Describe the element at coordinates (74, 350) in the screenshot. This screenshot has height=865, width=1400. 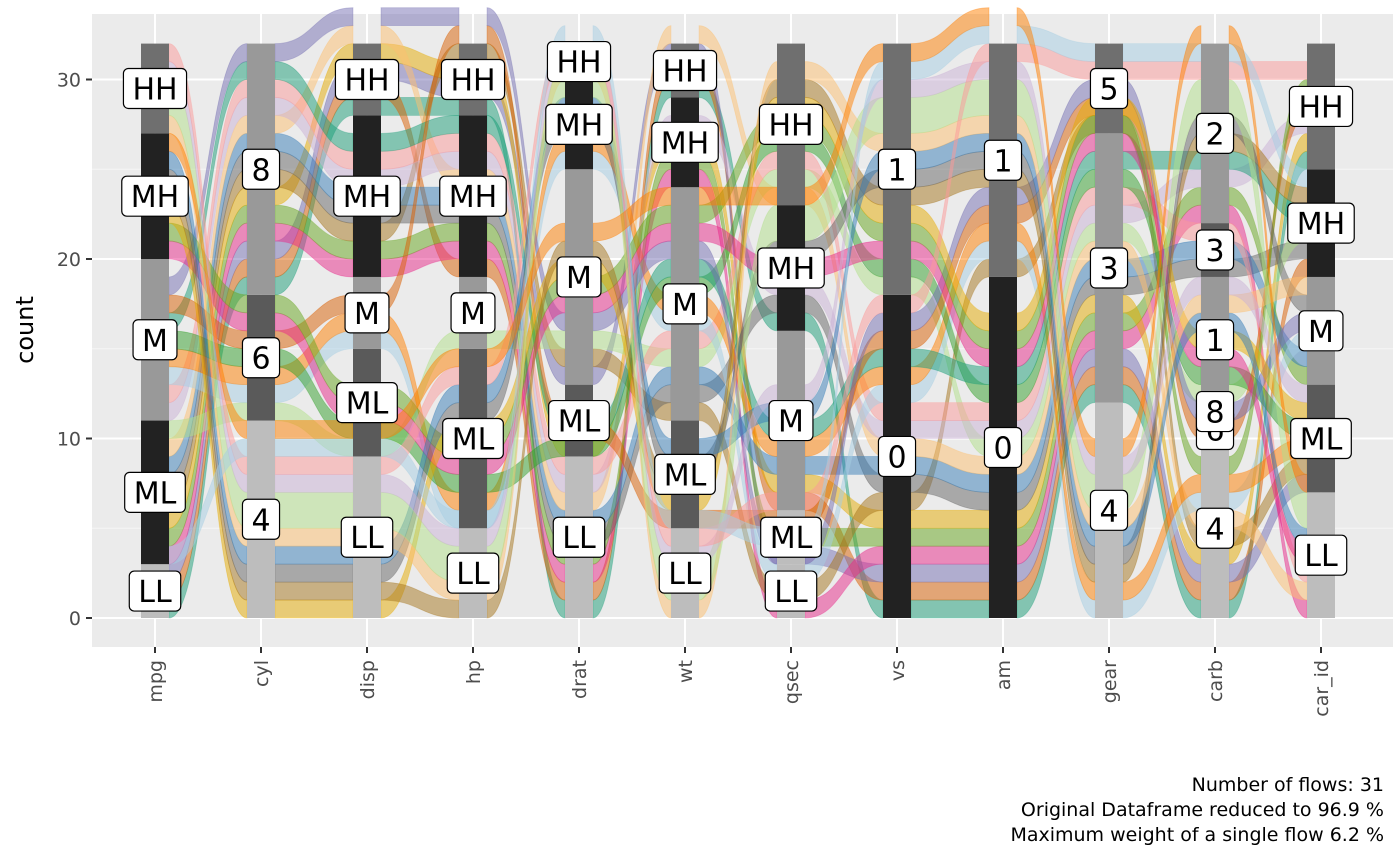
I see `y-axis: 0 10 20 30` at that location.